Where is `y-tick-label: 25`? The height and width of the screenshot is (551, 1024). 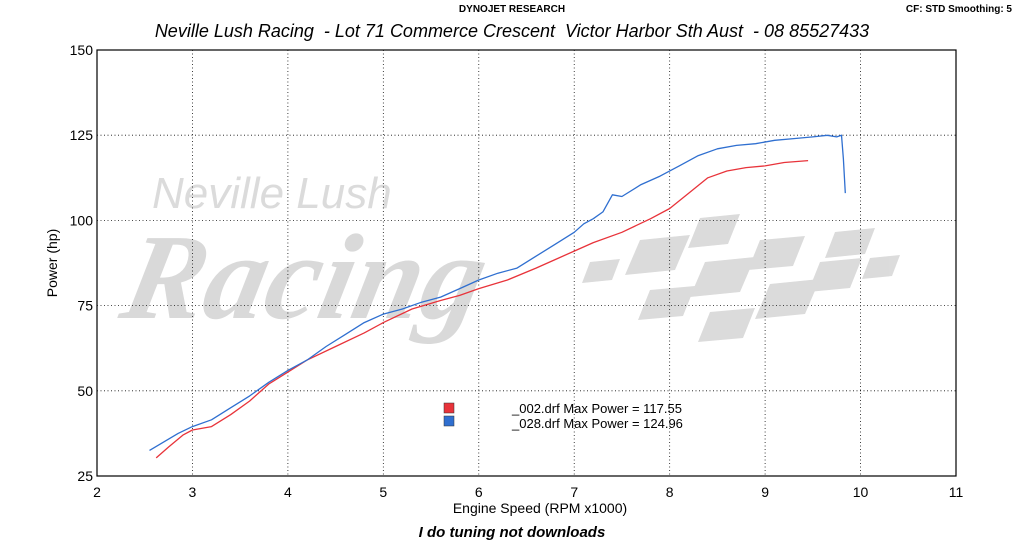 y-tick-label: 25 is located at coordinates (85, 476).